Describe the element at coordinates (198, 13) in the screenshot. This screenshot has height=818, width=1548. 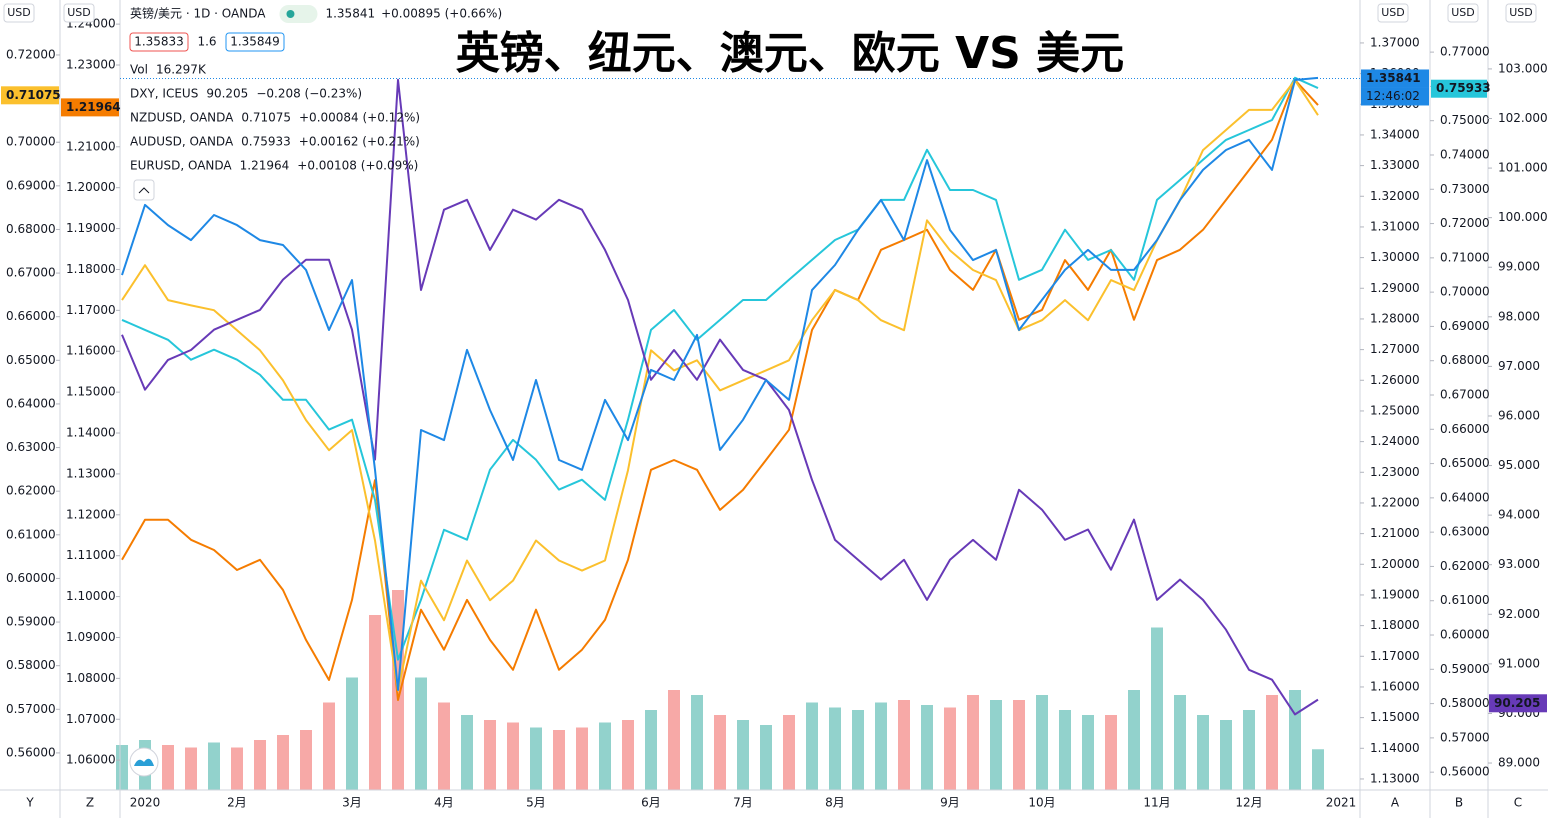
I see `legend-name: 英镑/美元 · 1D · OANDA` at that location.